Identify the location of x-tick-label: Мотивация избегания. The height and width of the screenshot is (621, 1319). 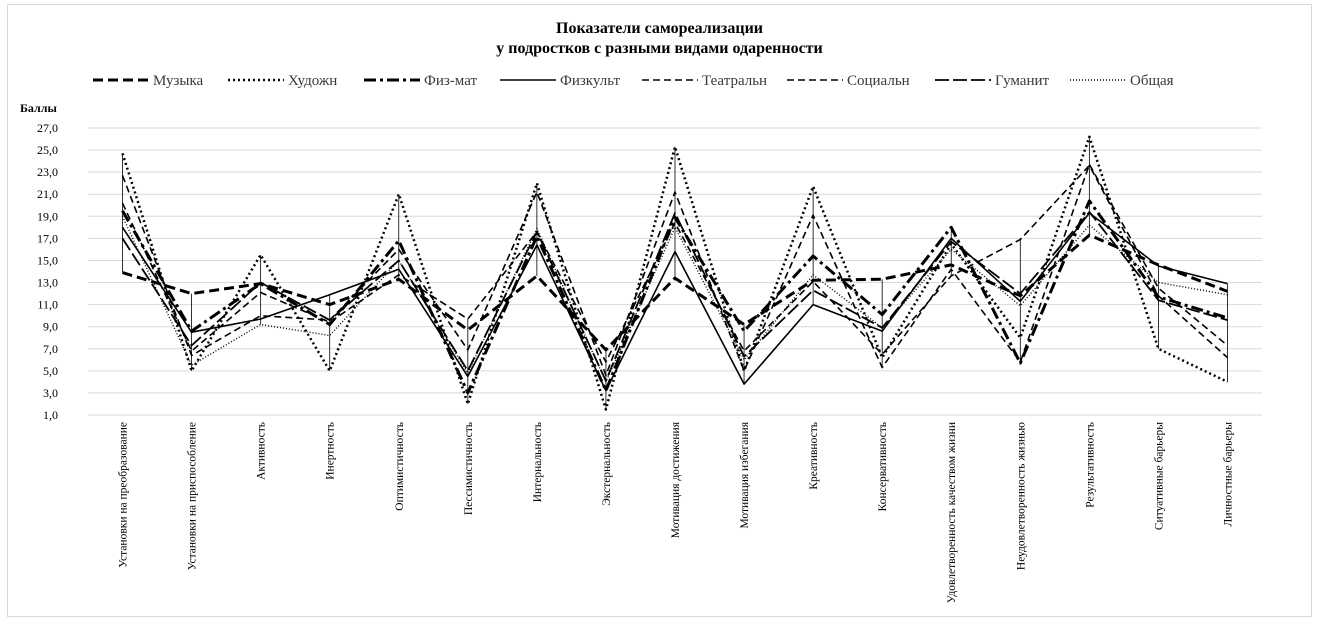
(745, 474).